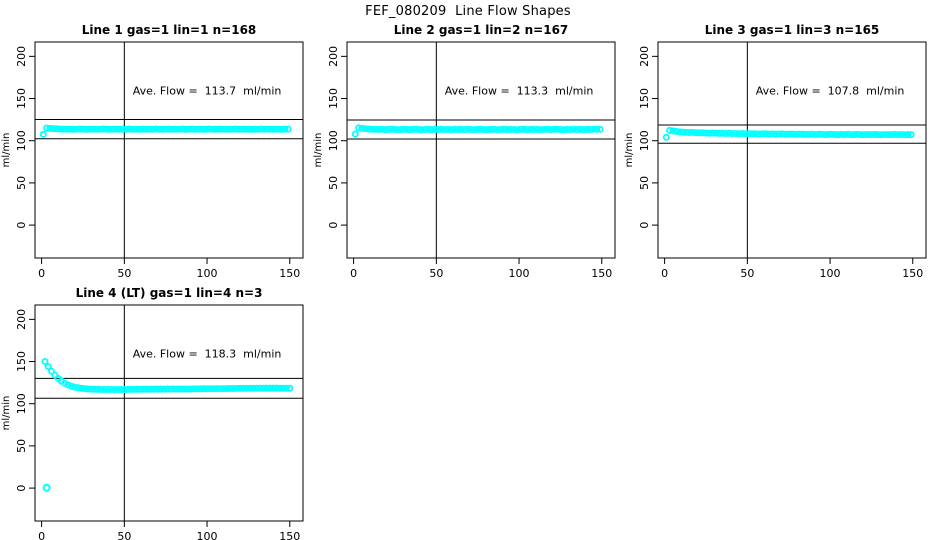  I want to click on x-tick-label: 150, so click(289, 535).